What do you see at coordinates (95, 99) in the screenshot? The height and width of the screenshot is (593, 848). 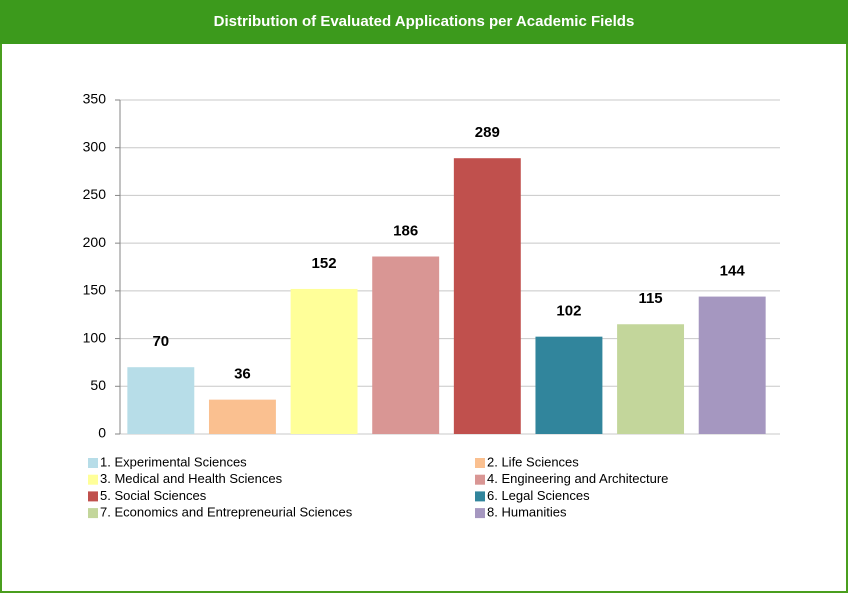 I see `y-tick-label: 350` at bounding box center [95, 99].